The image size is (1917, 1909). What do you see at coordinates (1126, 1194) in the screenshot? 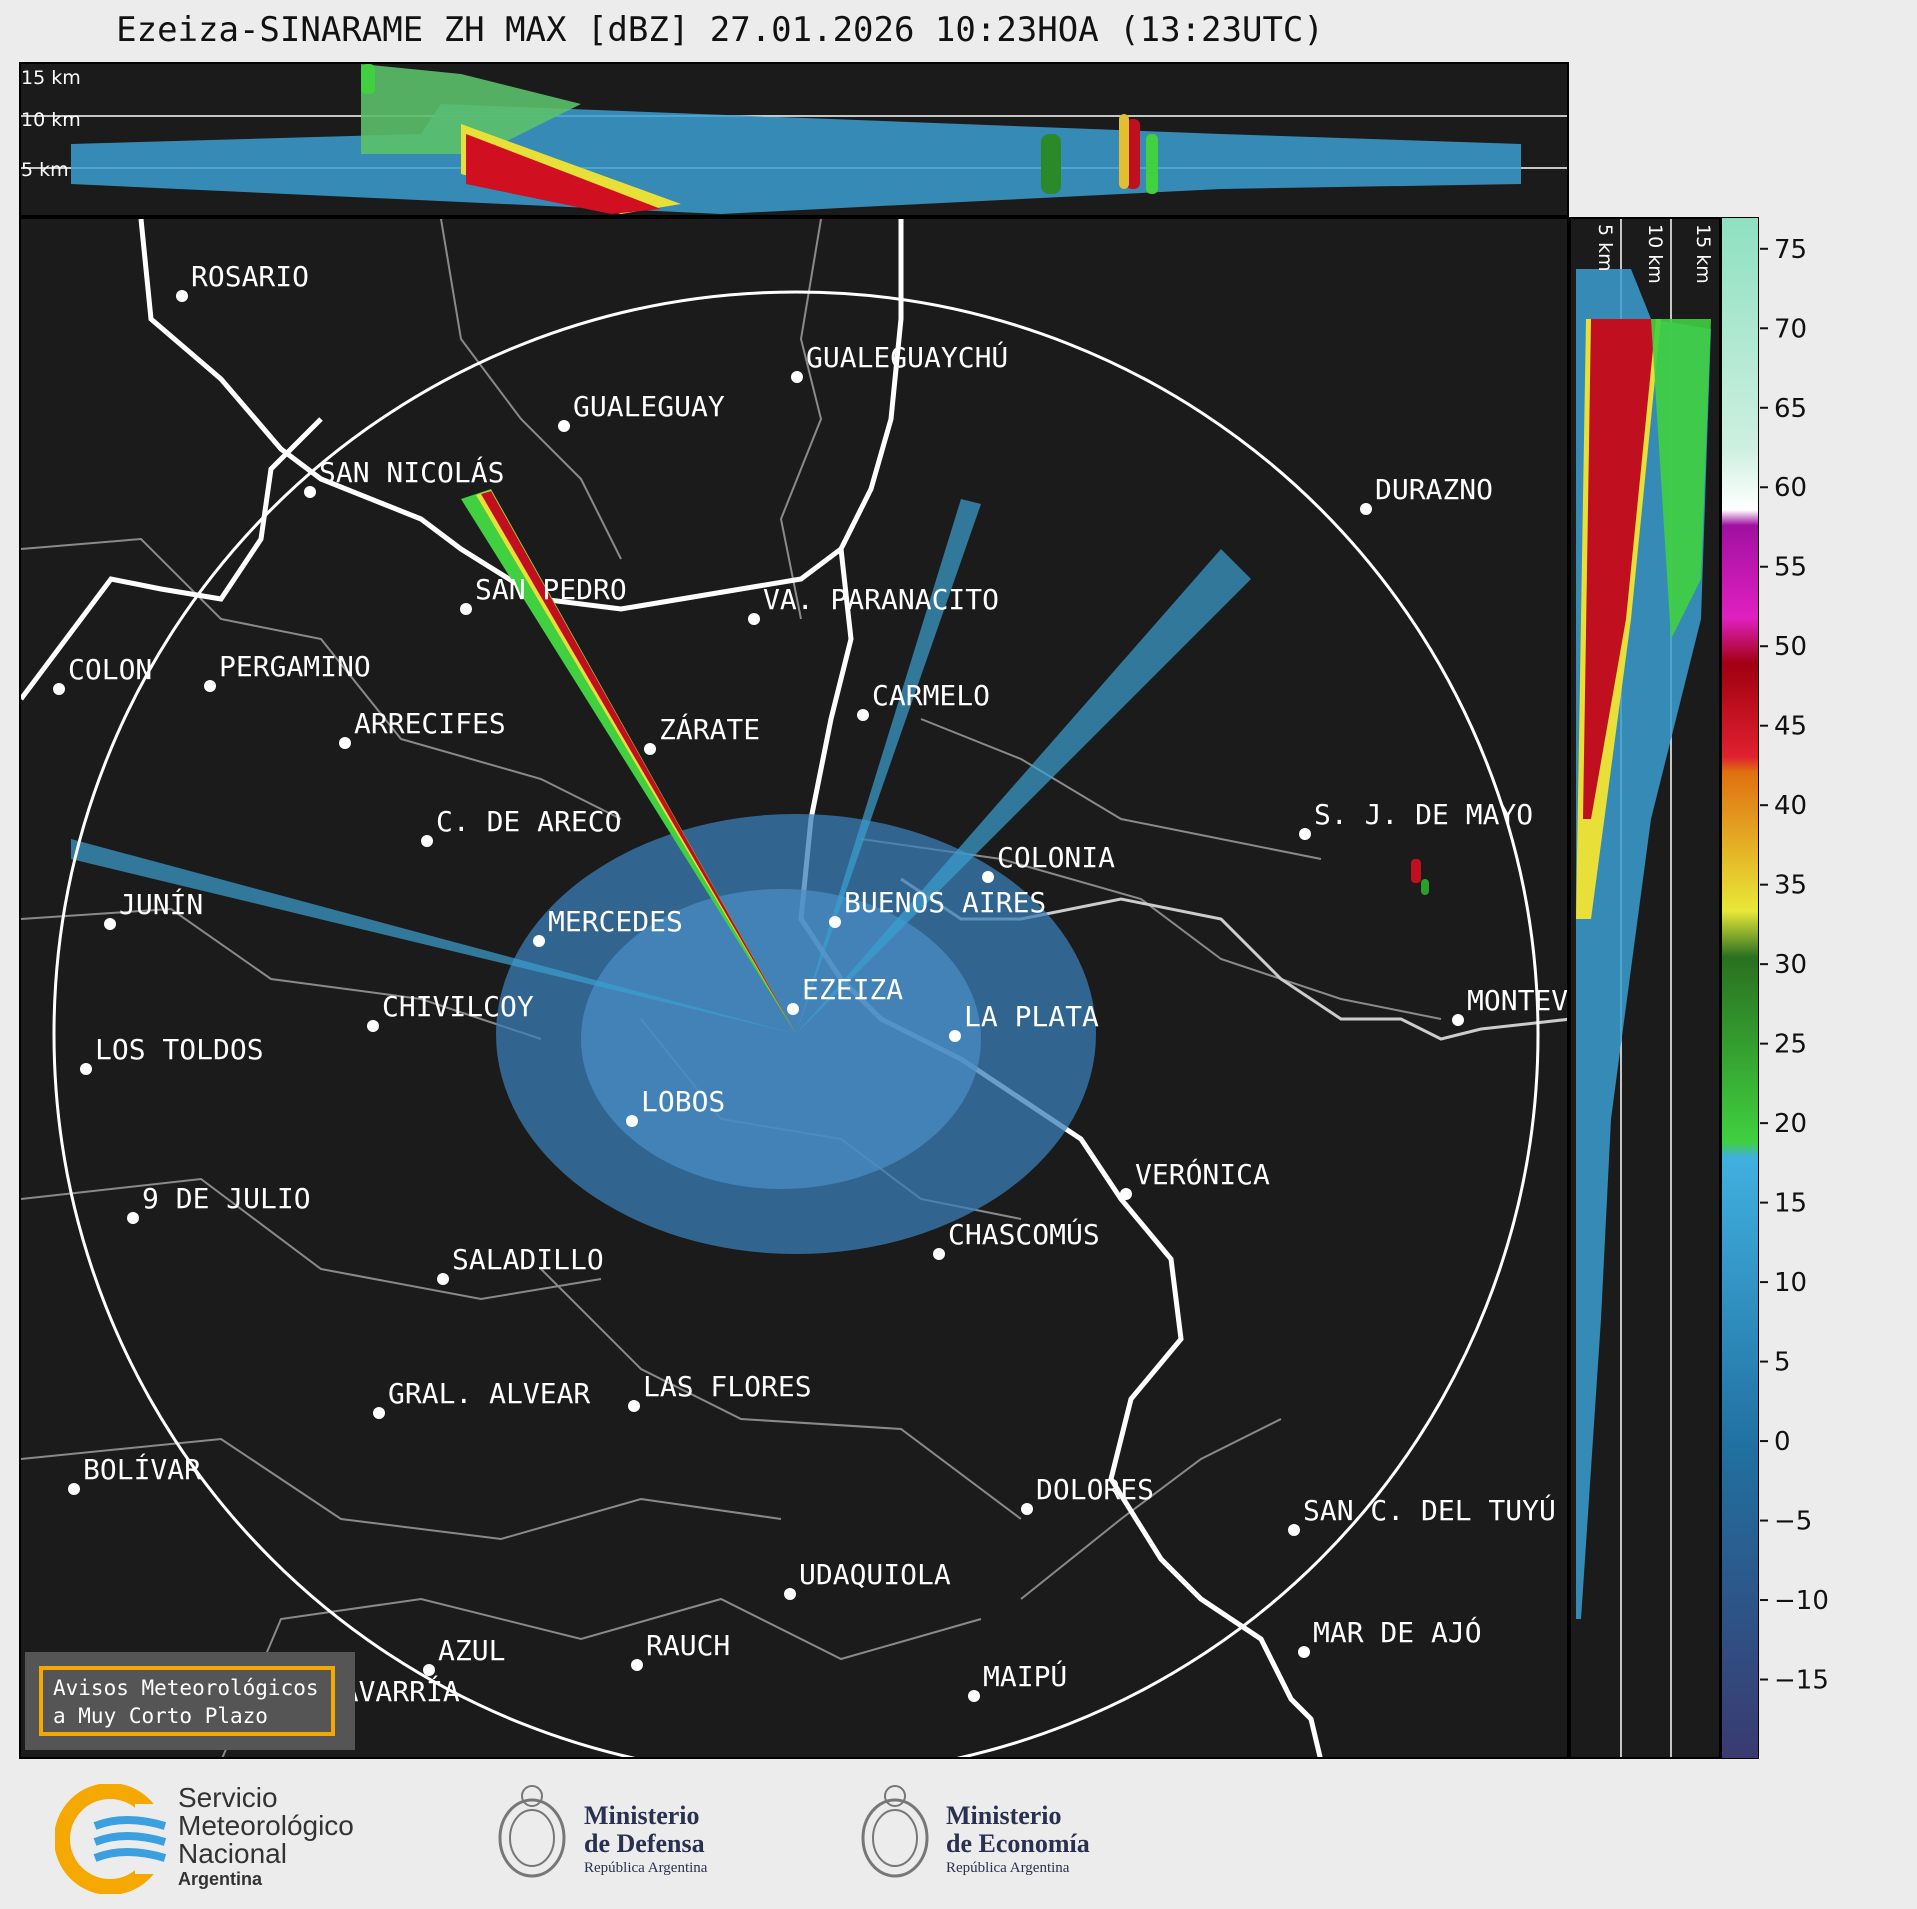
I see `city-dot-veronica` at bounding box center [1126, 1194].